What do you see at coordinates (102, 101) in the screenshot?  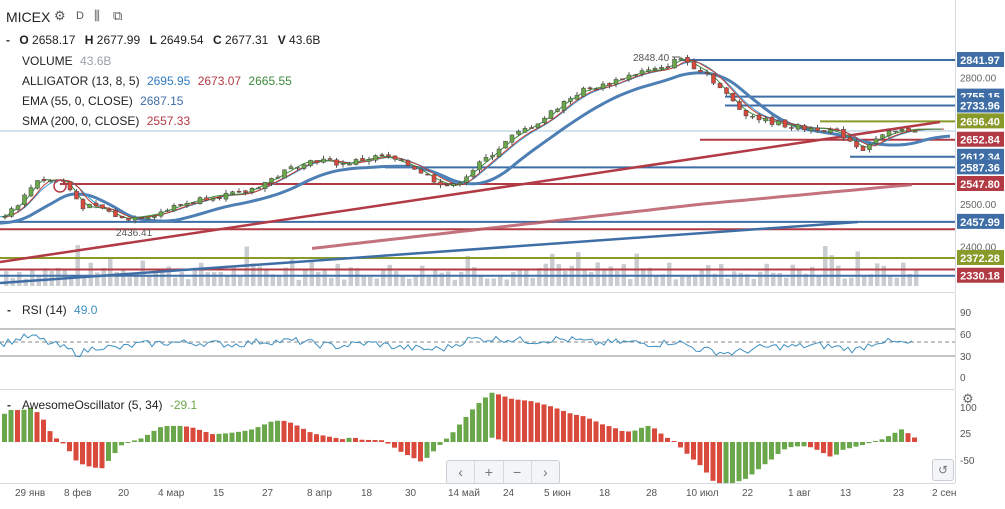 I see `ema-legend: EMA (55, 0, CLOSE) 2687.15` at bounding box center [102, 101].